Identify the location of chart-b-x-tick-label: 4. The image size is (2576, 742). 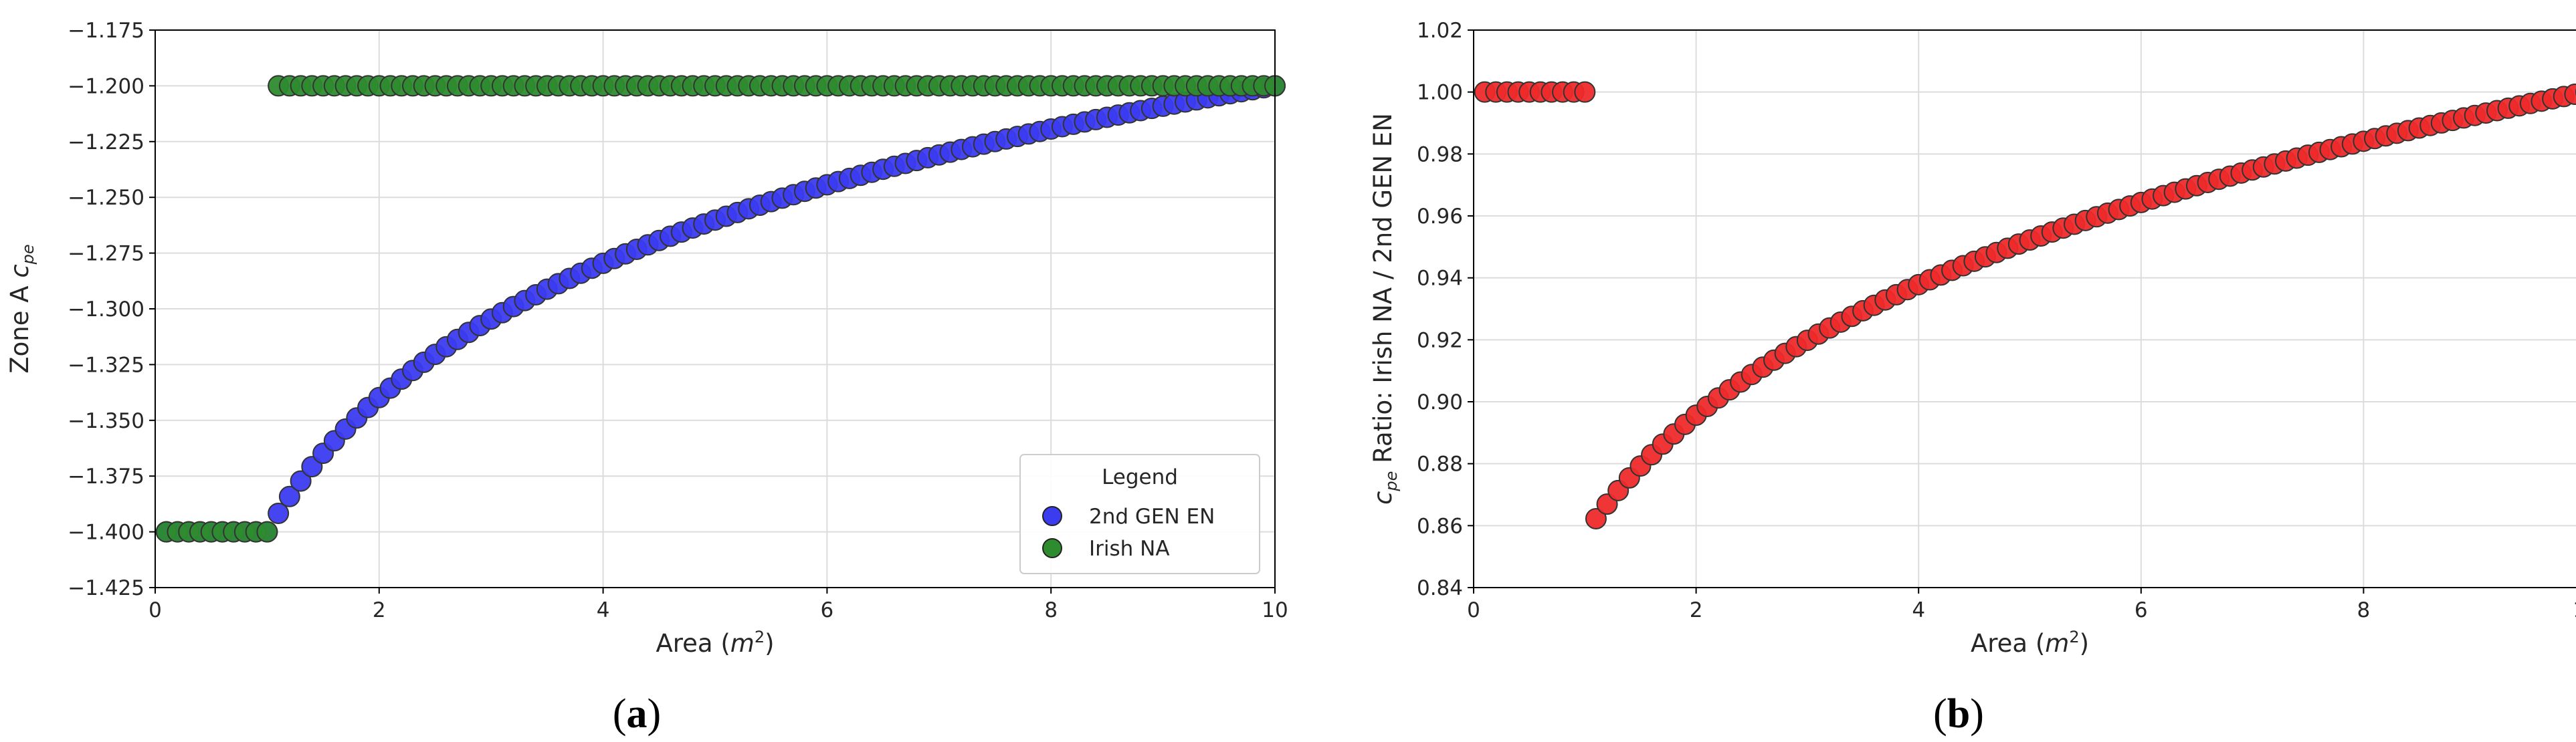
(1918, 610).